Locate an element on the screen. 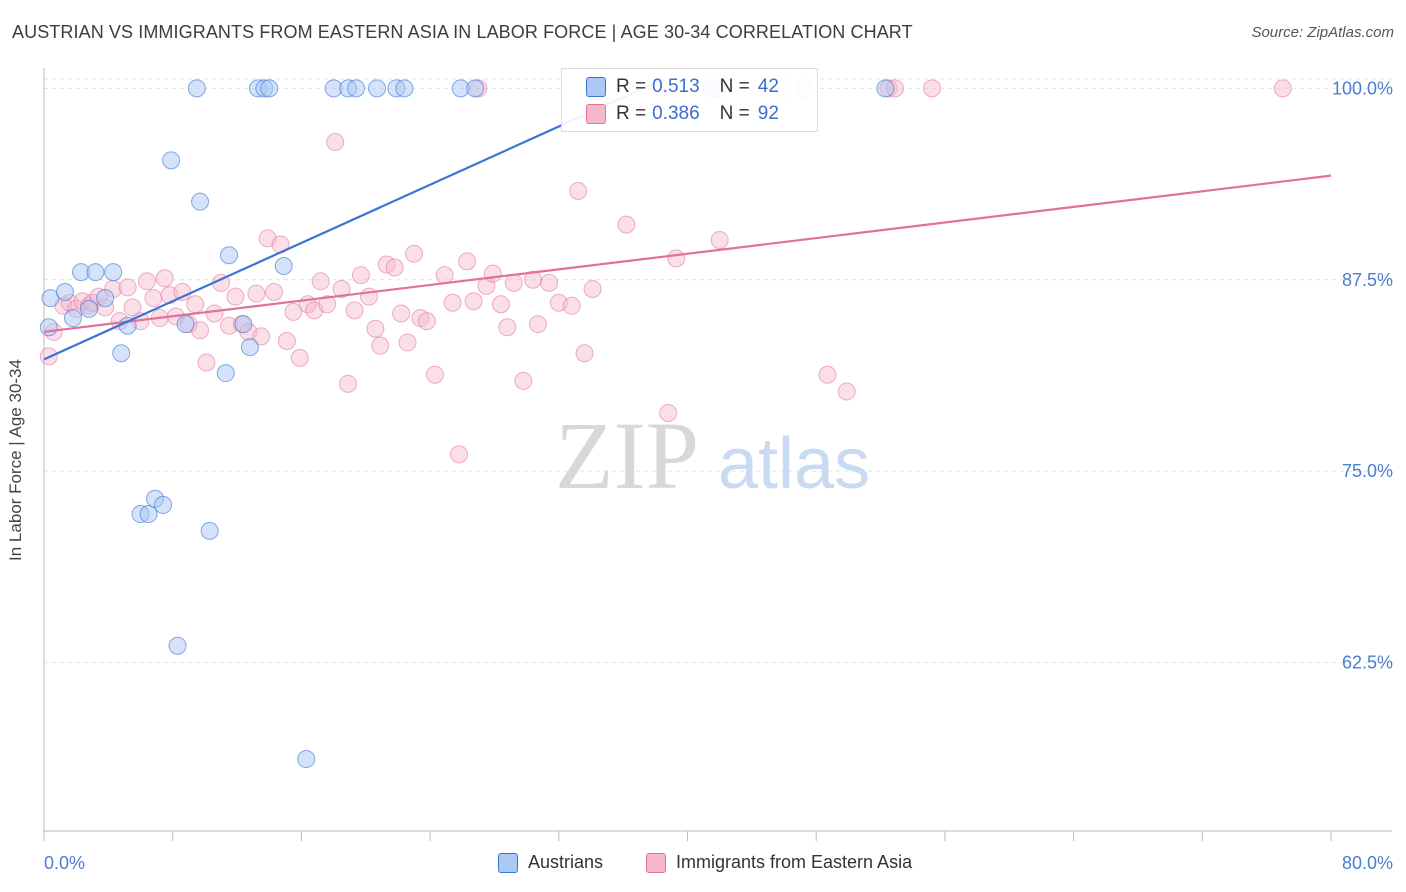 Image resolution: width=1406 pixels, height=892 pixels. watermark: ZIP atlas is located at coordinates (712, 455).